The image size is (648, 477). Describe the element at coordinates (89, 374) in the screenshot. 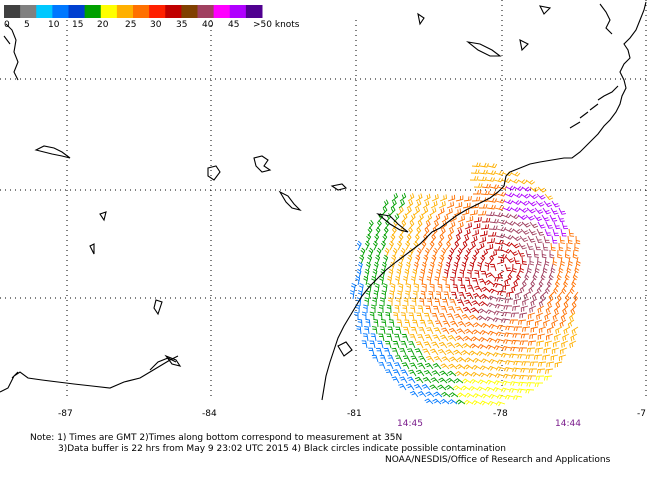

I see `gulf-coastline` at that location.